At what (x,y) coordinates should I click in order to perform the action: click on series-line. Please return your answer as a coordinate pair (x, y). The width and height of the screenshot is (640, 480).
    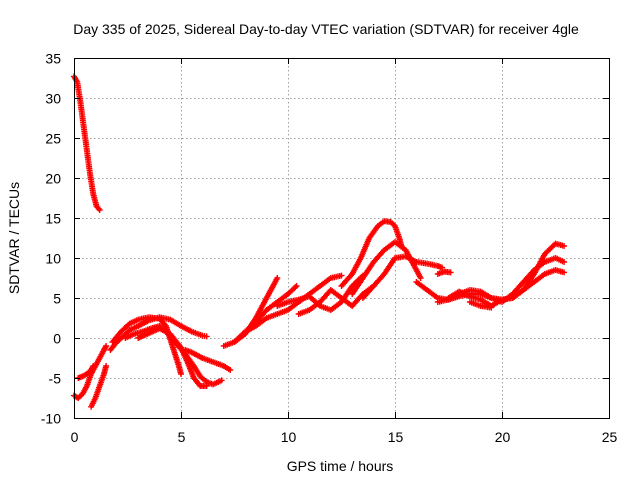
    Looking at the image, I should click on (490, 271).